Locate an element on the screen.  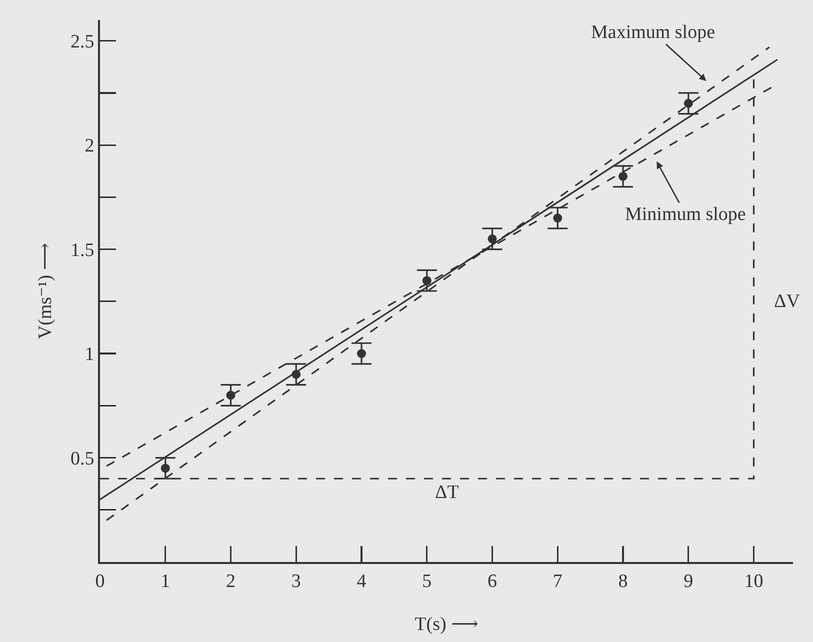
y-tick-label: 1 is located at coordinates (89, 355).